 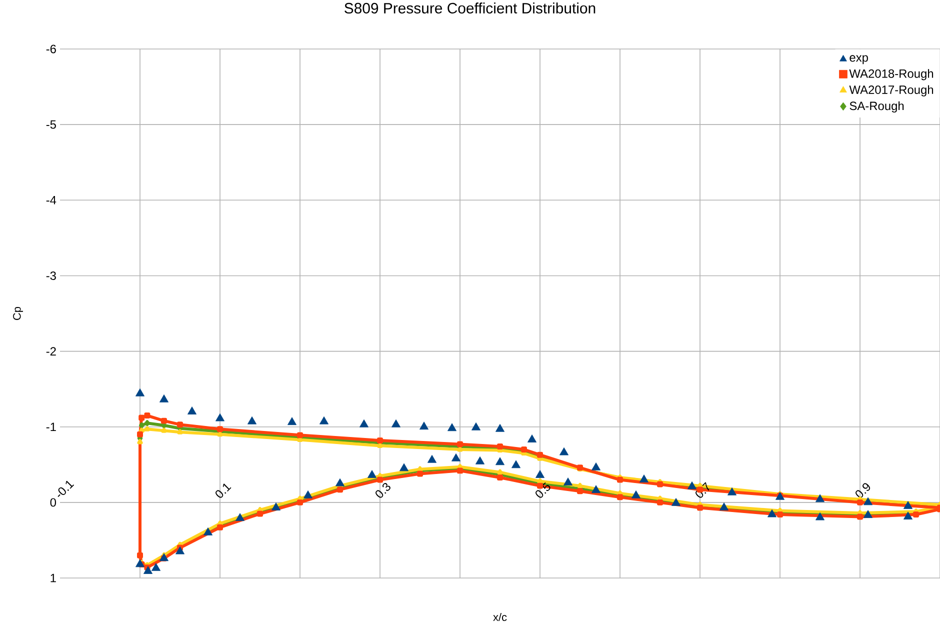 I want to click on y-tick-label: 0, so click(x=53, y=502).